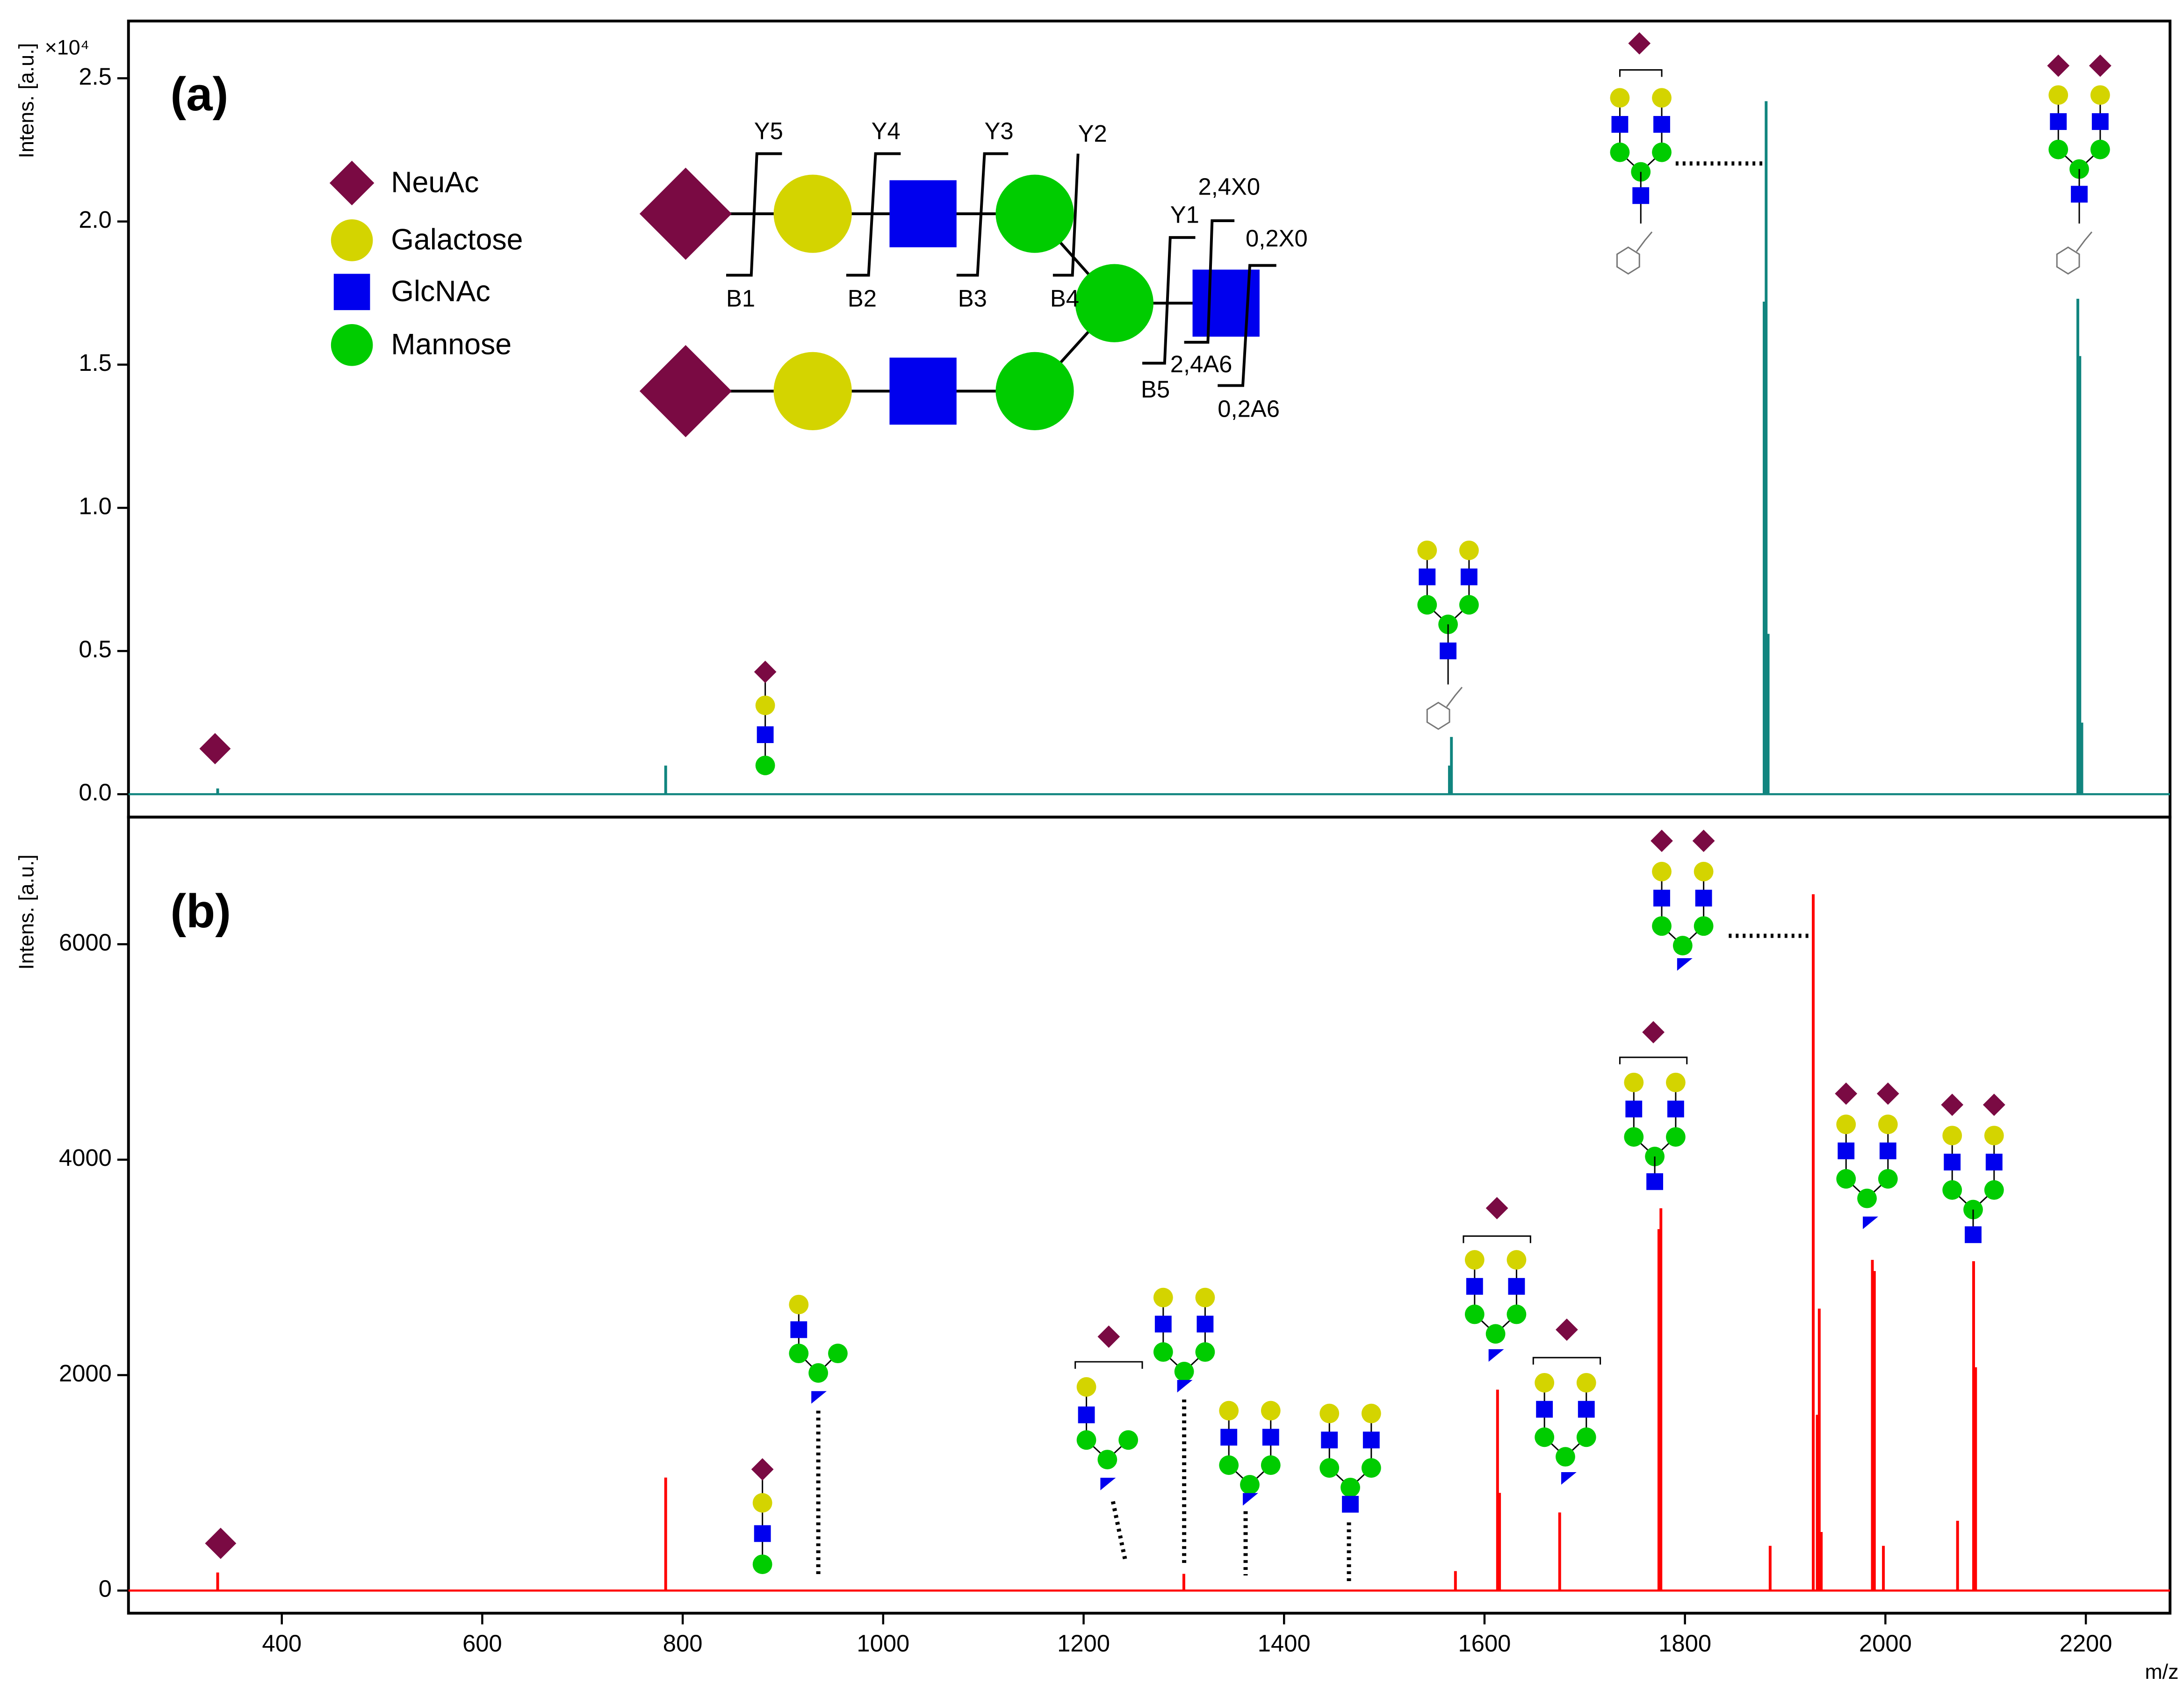  I want to click on x-tick-label: 2200, so click(2086, 1644).